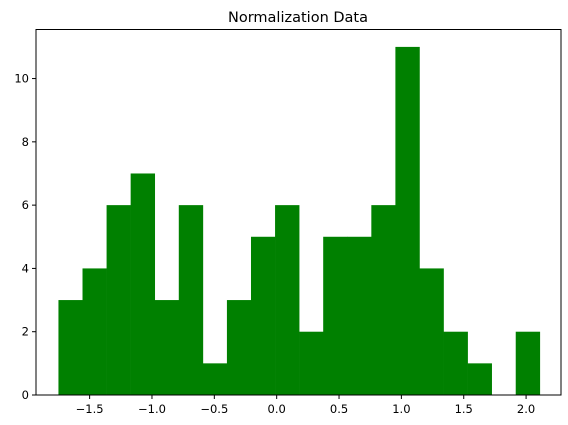 Image resolution: width=568 pixels, height=425 pixels. What do you see at coordinates (401, 409) in the screenshot?
I see `x-tick-label: 1.0` at bounding box center [401, 409].